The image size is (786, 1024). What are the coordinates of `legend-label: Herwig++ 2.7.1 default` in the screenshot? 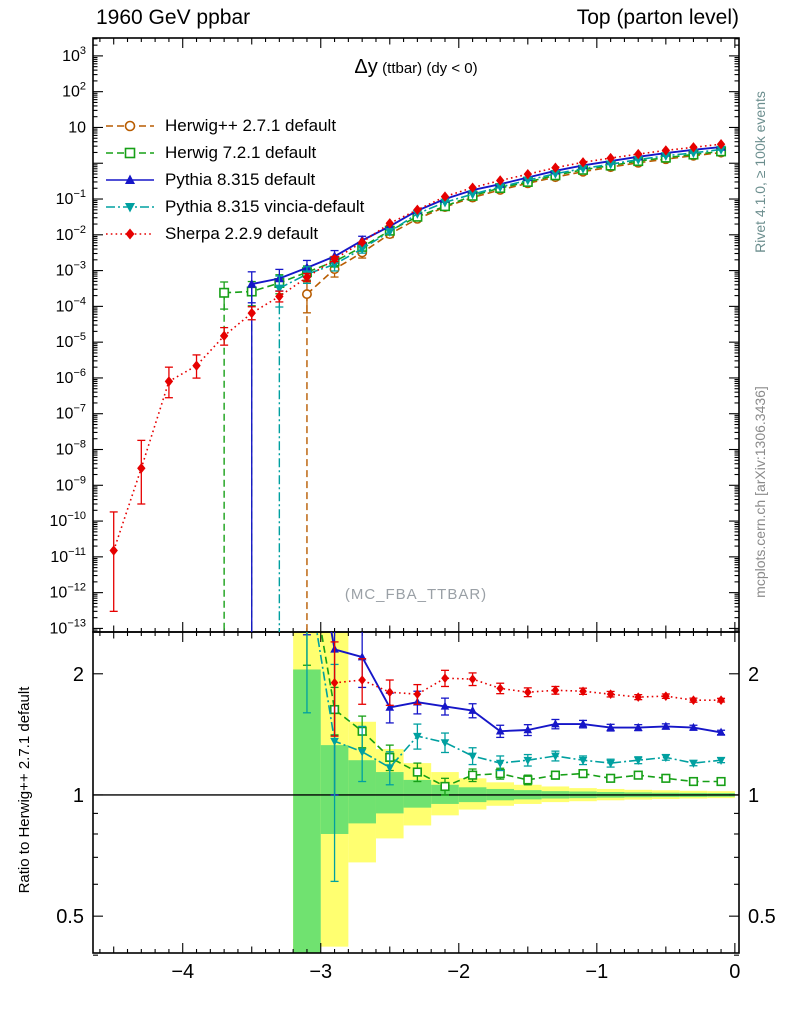 It's located at (251, 125).